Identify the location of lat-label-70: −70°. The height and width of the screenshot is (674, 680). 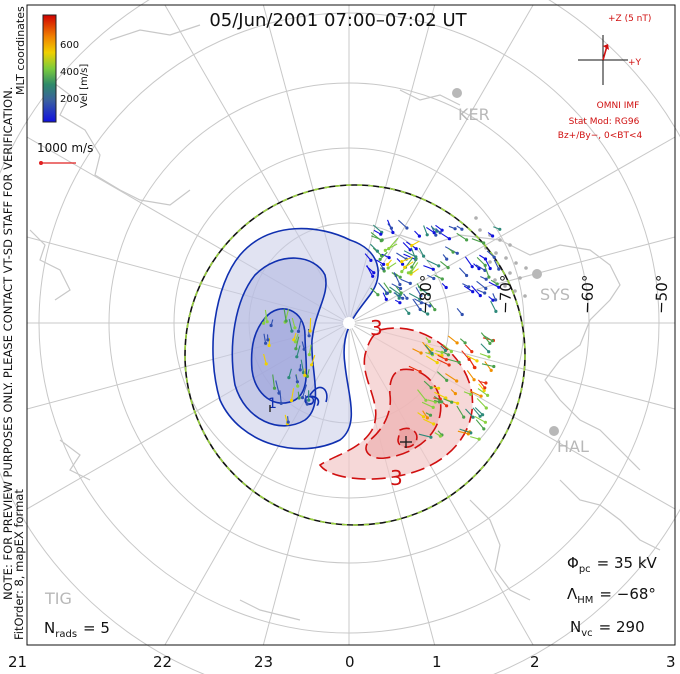
(505, 294).